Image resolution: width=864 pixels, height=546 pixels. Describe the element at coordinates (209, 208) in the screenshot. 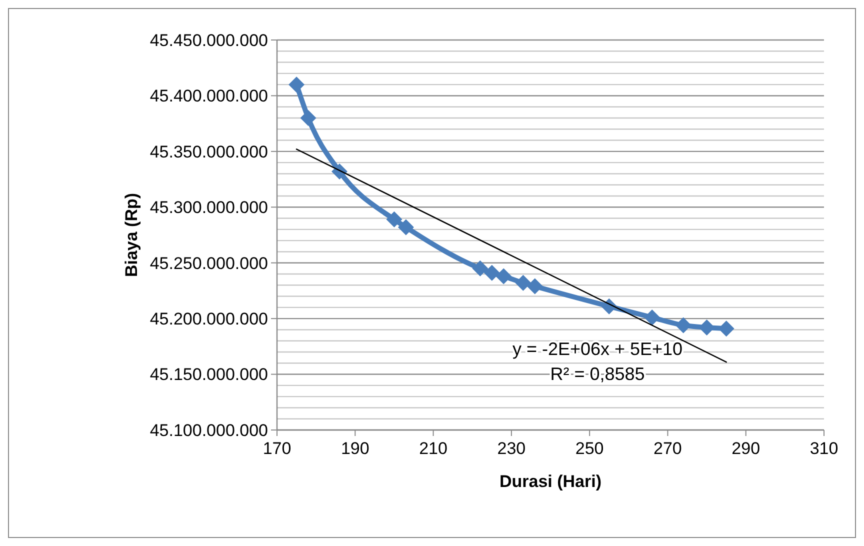

I see `y-tick-label: 45.300.000.000` at that location.